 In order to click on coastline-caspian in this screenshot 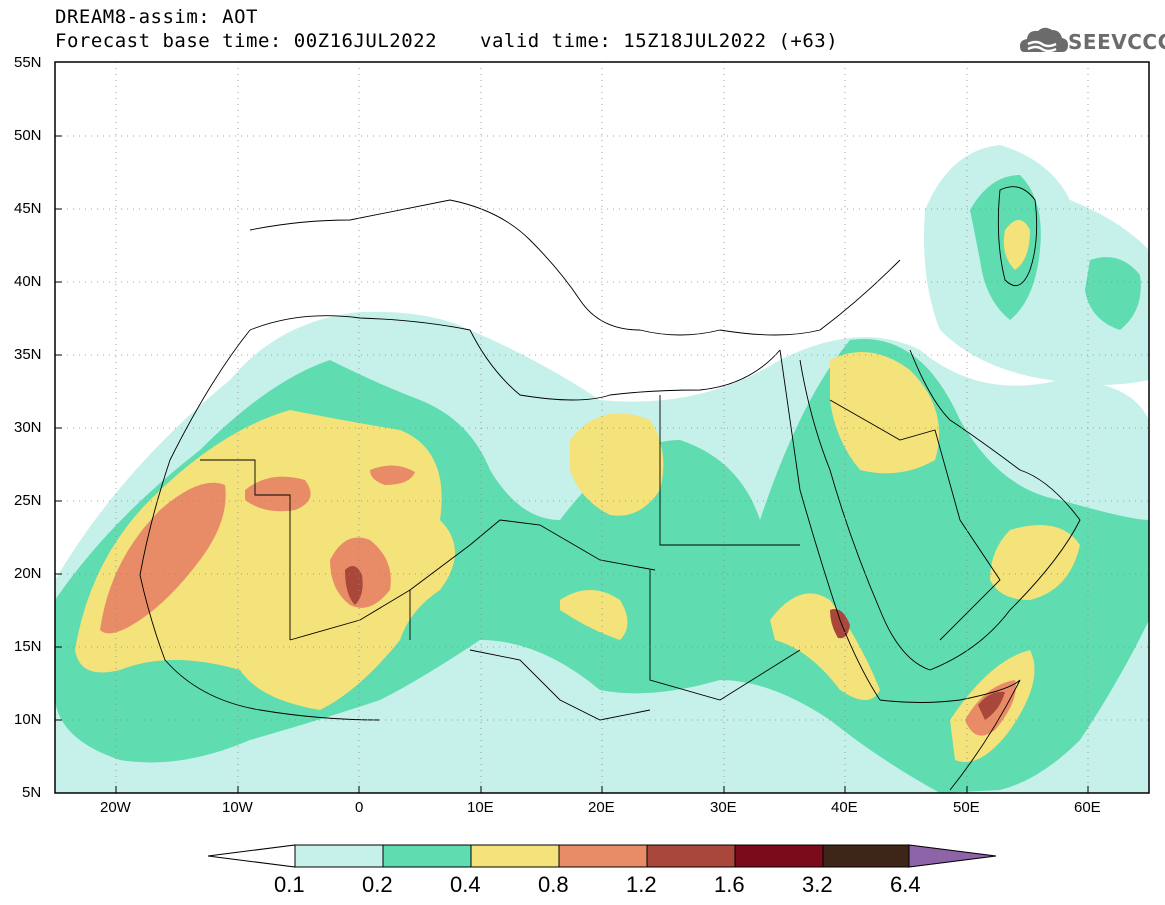, I will do `click(1017, 236)`.